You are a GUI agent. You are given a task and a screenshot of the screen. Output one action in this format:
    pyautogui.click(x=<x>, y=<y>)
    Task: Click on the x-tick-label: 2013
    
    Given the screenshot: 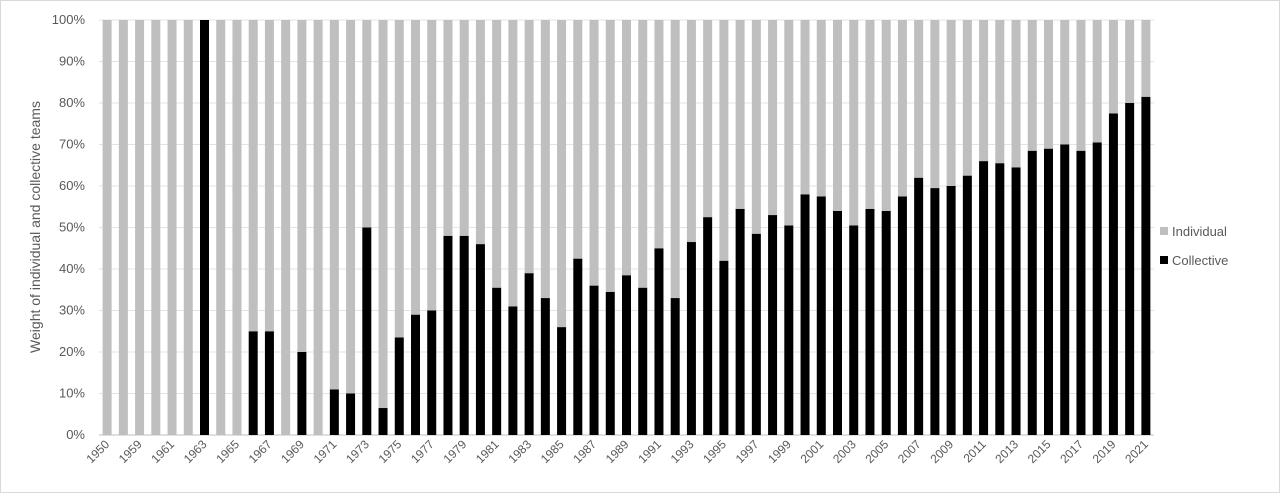 What is the action you would take?
    pyautogui.click(x=1006, y=451)
    